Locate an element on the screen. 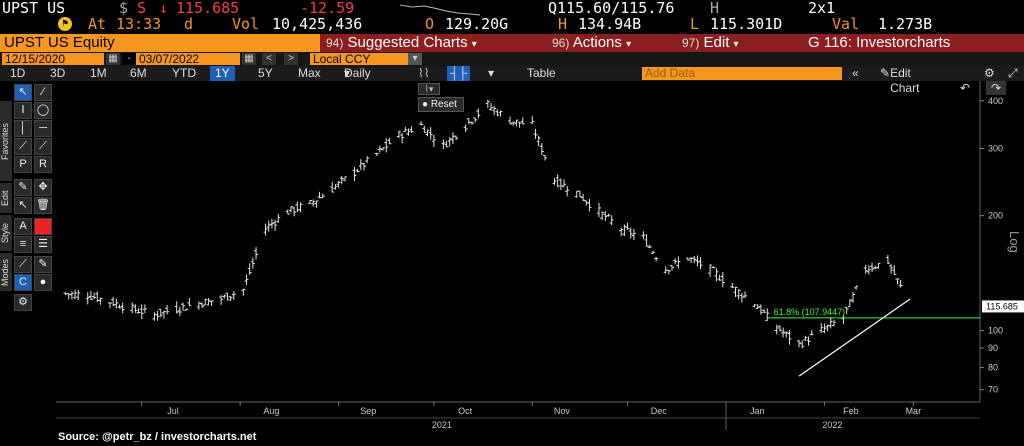 This screenshot has height=446, width=1024. y-tick-label: 90 is located at coordinates (993, 348).